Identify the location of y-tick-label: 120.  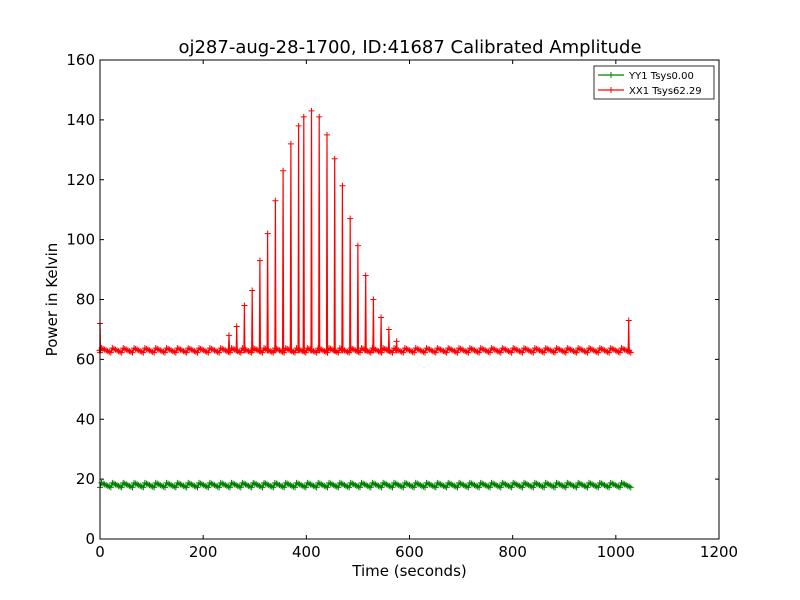
(80, 180).